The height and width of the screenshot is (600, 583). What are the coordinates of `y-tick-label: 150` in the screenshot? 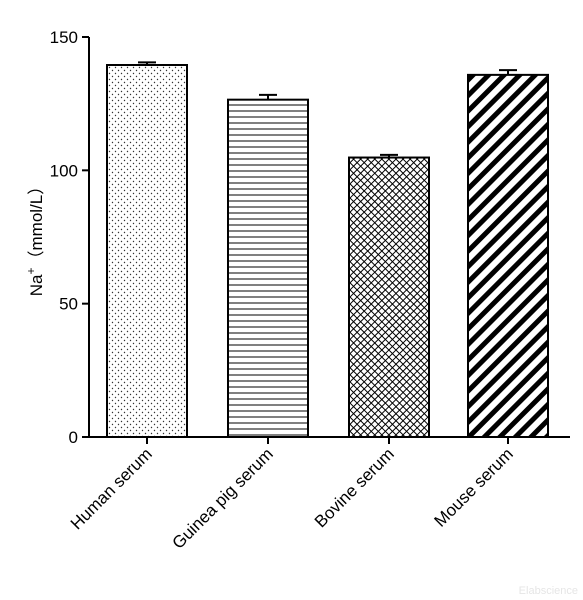 It's located at (64, 37).